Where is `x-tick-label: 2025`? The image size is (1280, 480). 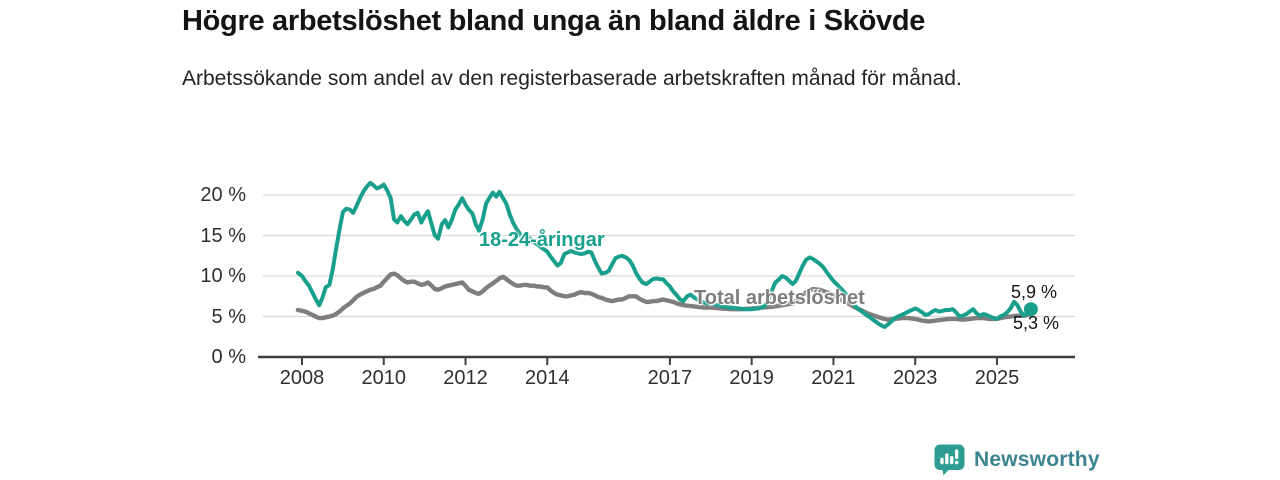
x-tick-label: 2025 is located at coordinates (997, 378).